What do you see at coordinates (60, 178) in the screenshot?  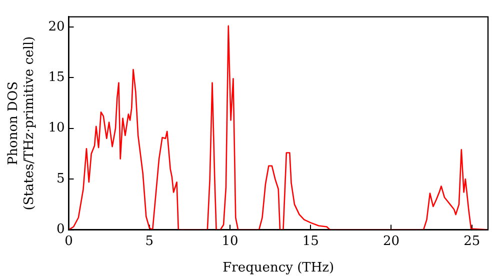 I see `y-tick-label: 5` at bounding box center [60, 178].